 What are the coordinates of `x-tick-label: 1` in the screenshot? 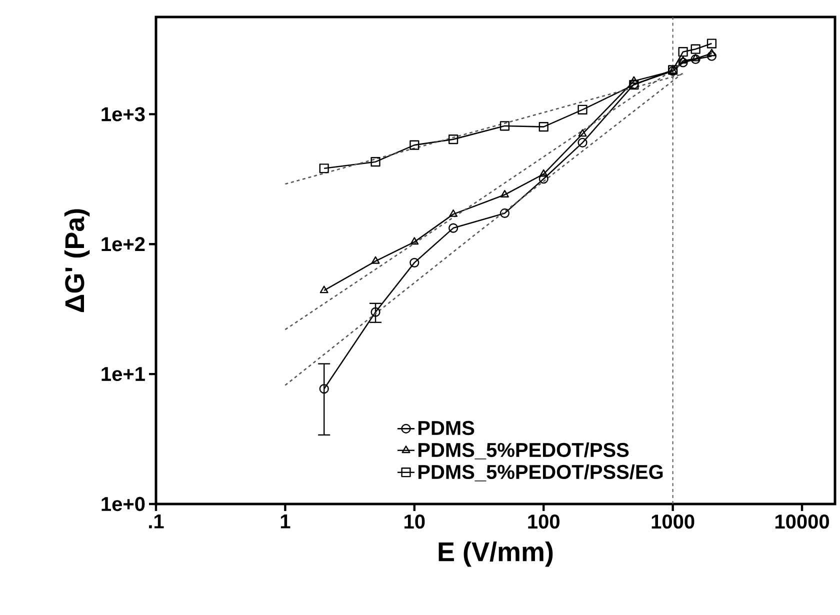 It's located at (285, 521).